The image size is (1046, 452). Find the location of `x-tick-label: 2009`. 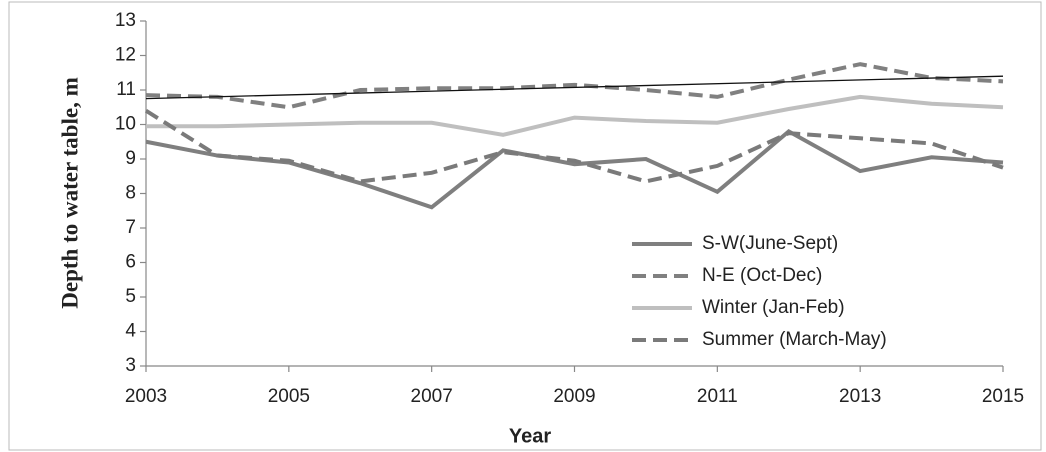

x-tick-label: 2009 is located at coordinates (574, 396).